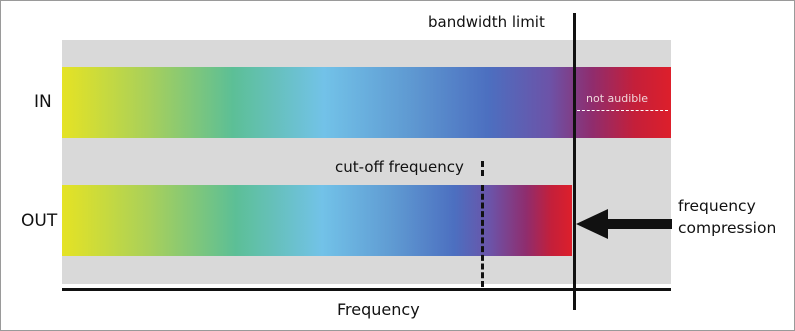  What do you see at coordinates (622, 110) in the screenshot?
I see `not-audible-marker` at bounding box center [622, 110].